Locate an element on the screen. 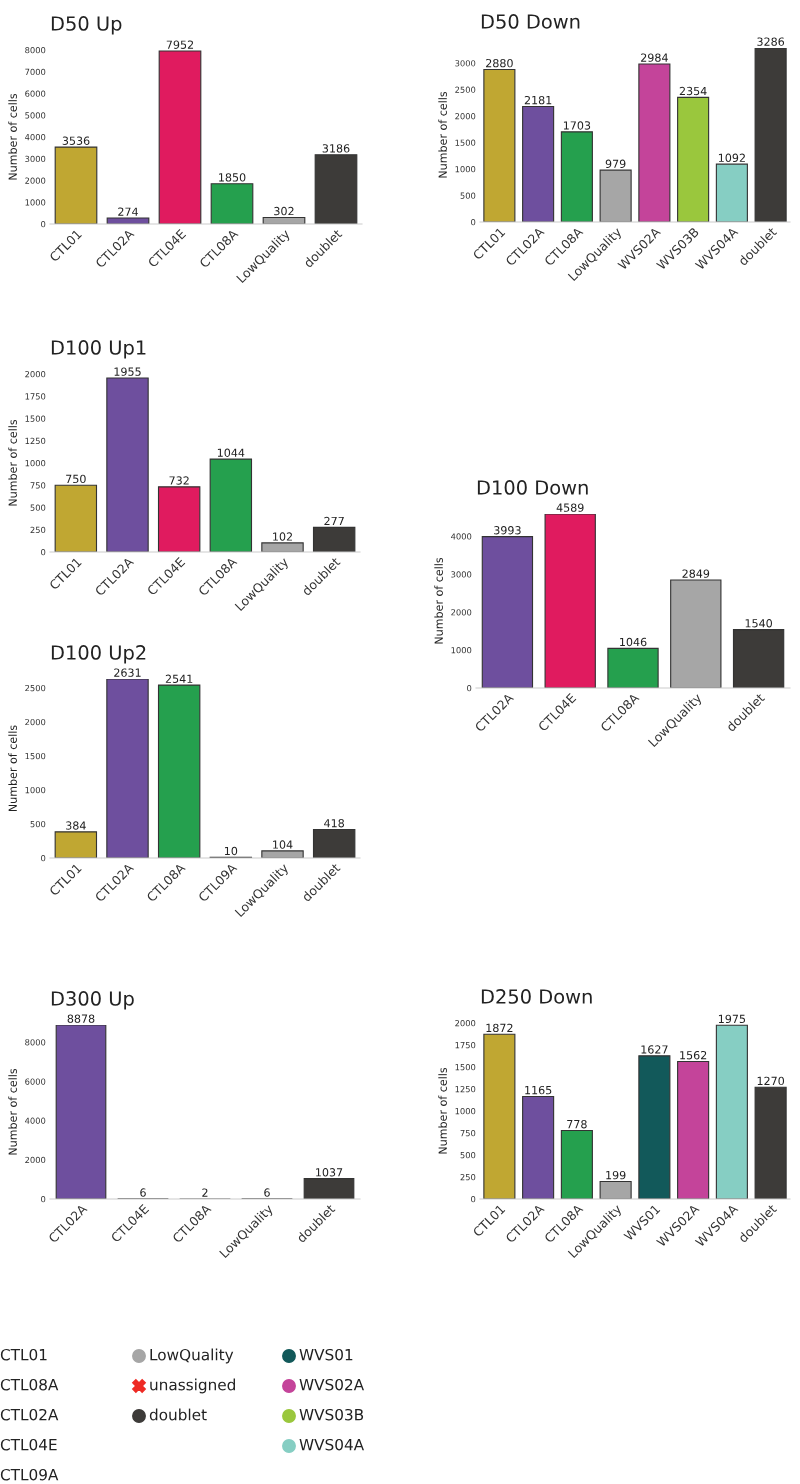 This screenshot has width=800, height=1484. data-label: 1627 is located at coordinates (654, 1049).